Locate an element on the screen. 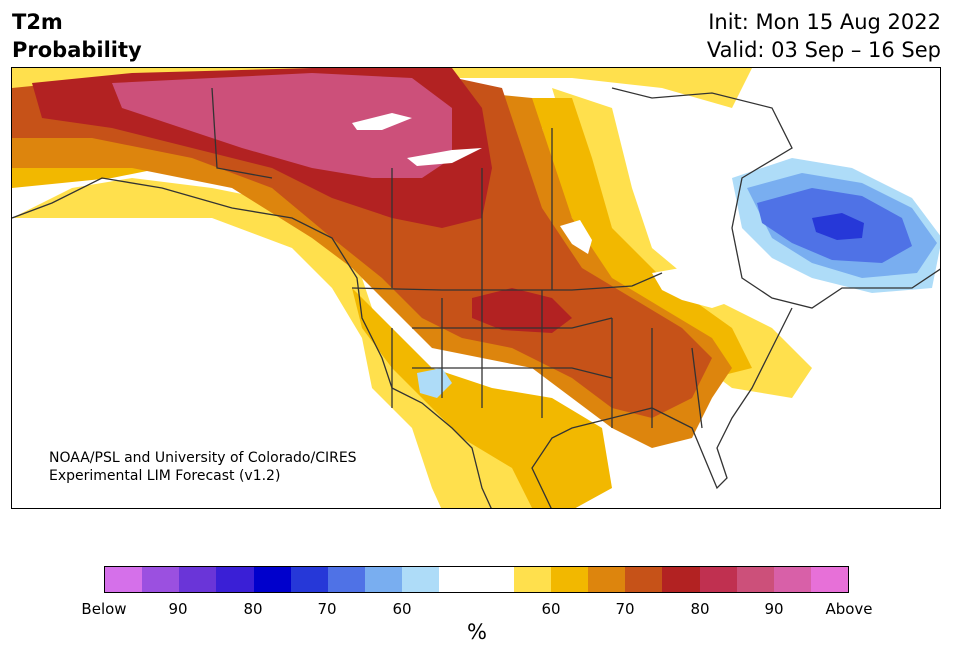  colorbar-tick-label: Above is located at coordinates (849, 609).